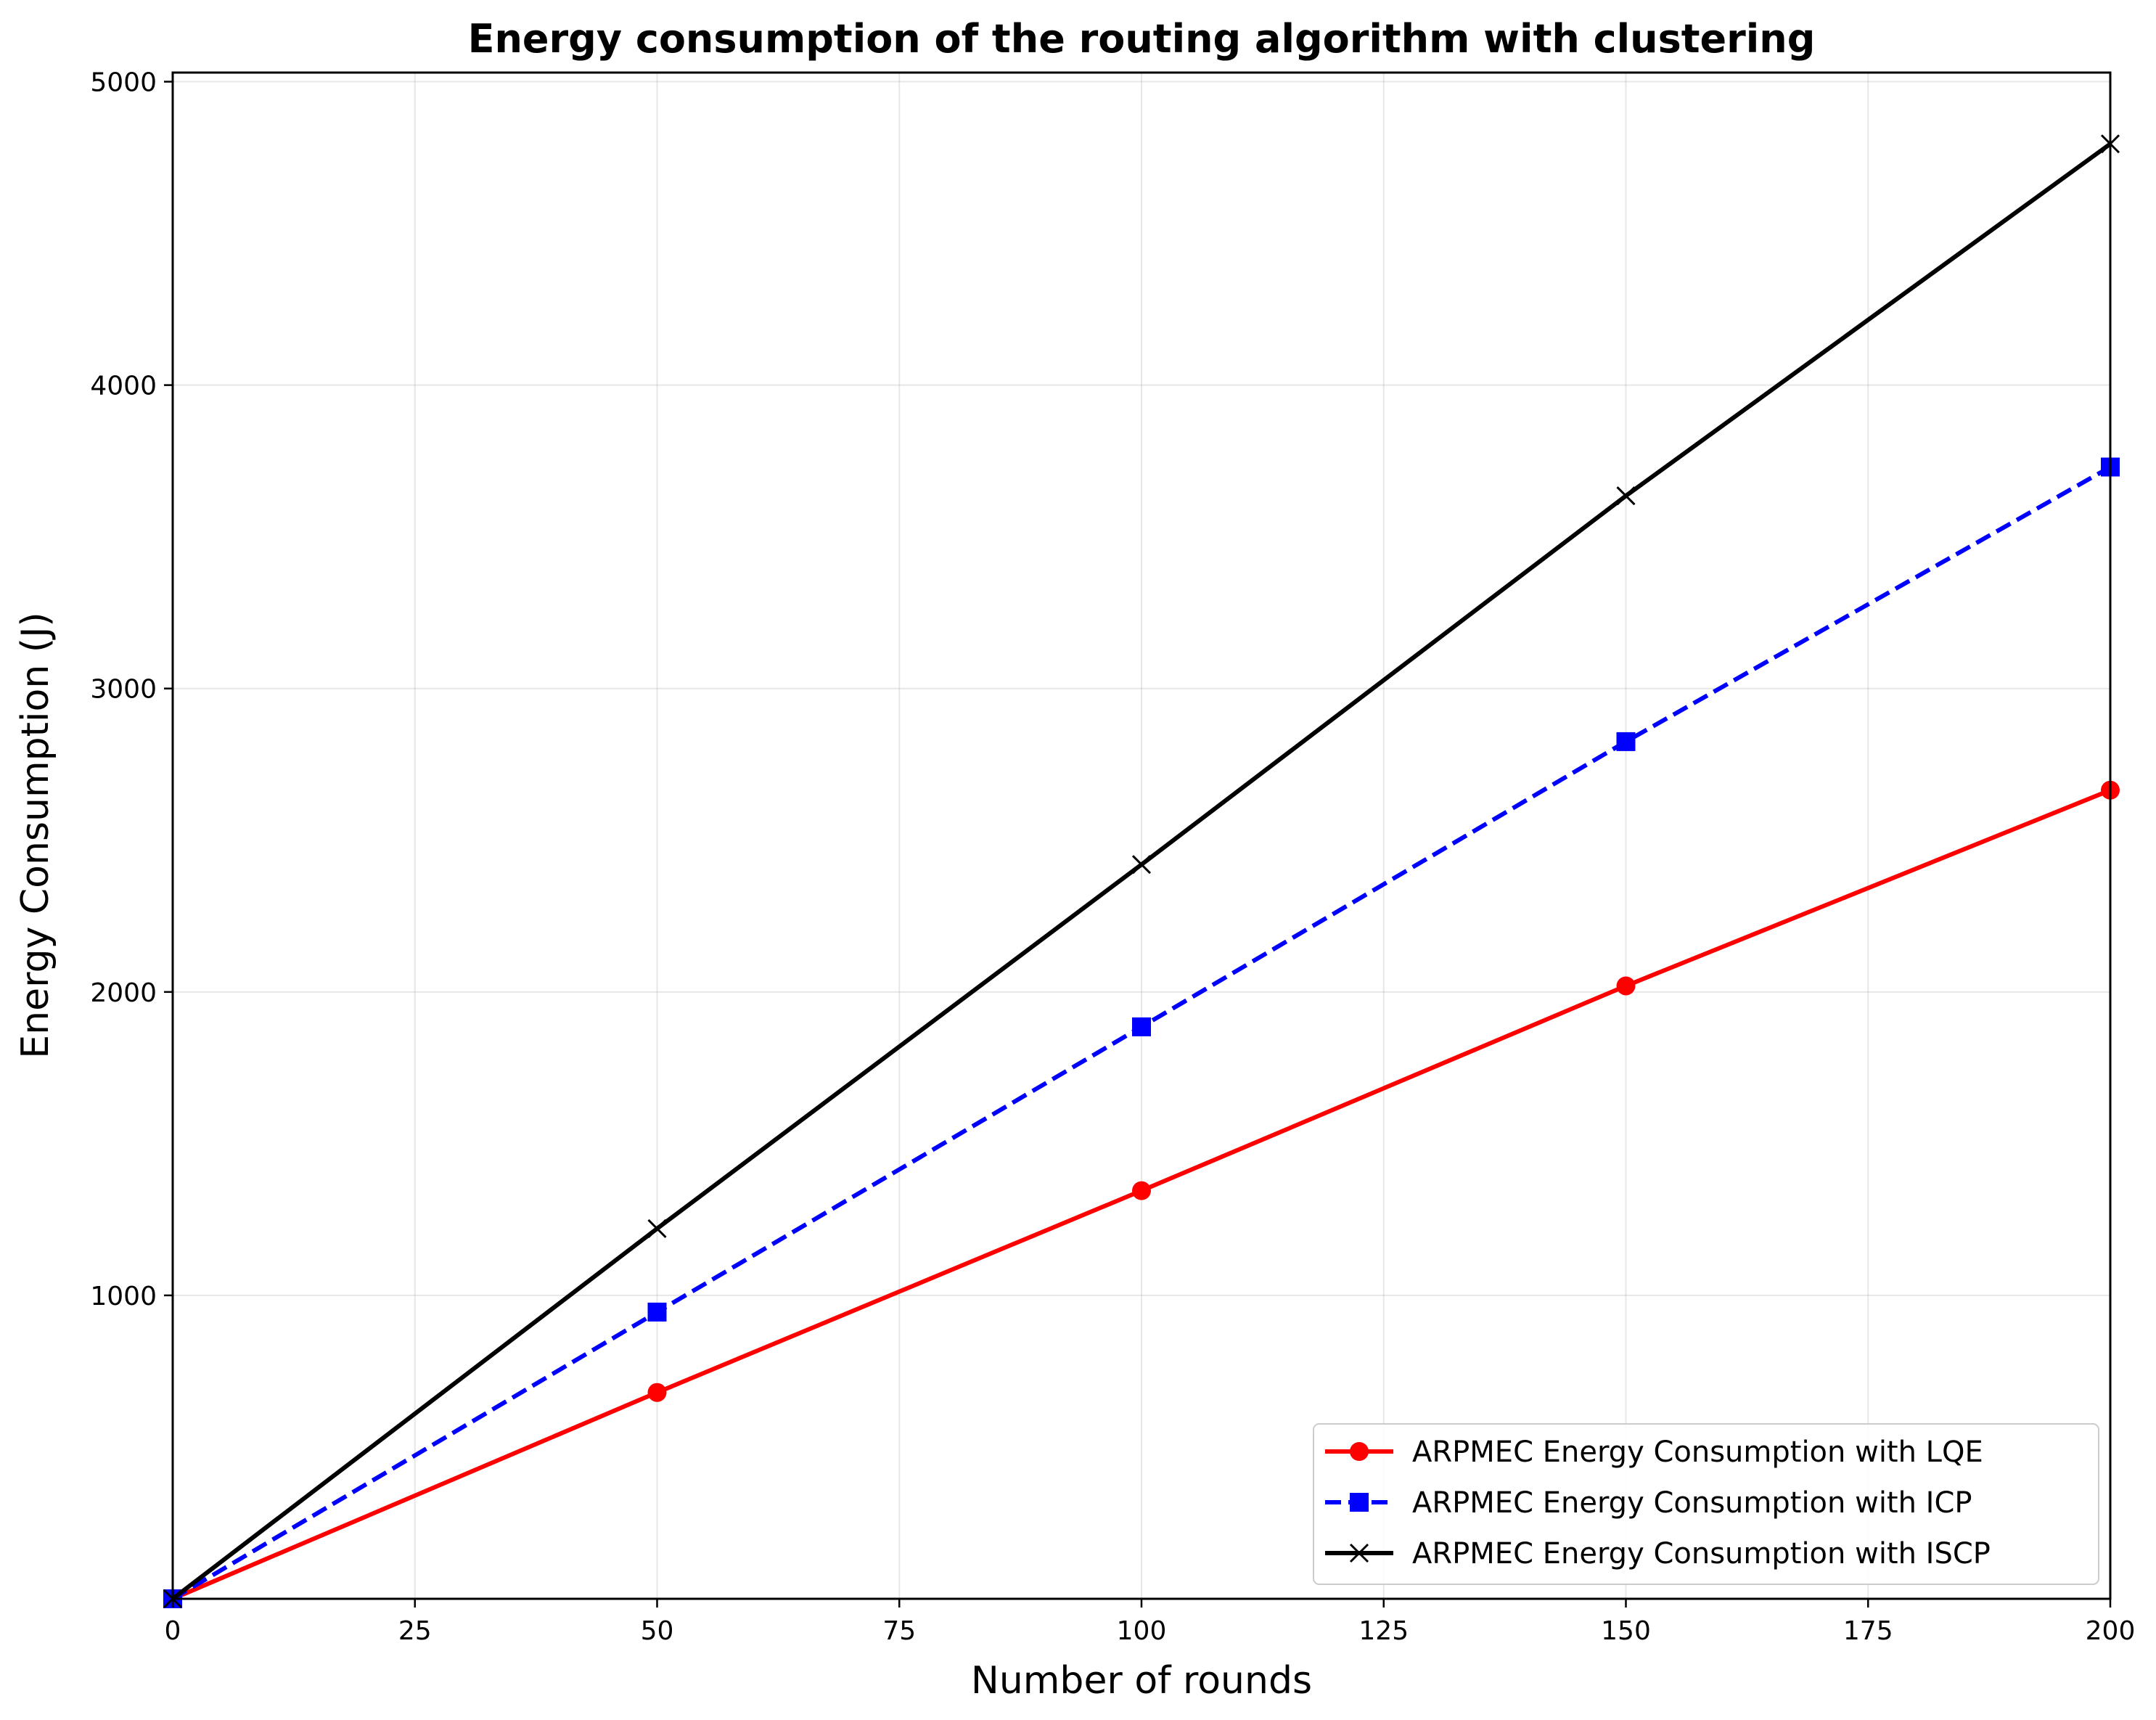 Image resolution: width=2156 pixels, height=1720 pixels. Describe the element at coordinates (415, 1631) in the screenshot. I see `x-tick-label: 25` at that location.